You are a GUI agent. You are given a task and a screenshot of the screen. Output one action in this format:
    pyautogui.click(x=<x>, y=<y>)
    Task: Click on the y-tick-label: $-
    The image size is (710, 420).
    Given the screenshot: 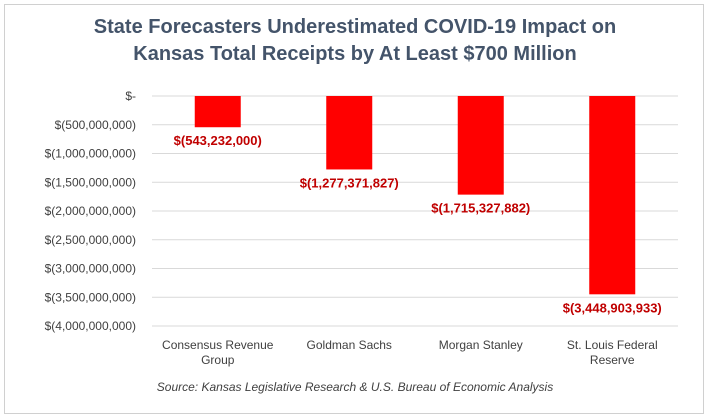 What is the action you would take?
    pyautogui.click(x=130, y=96)
    